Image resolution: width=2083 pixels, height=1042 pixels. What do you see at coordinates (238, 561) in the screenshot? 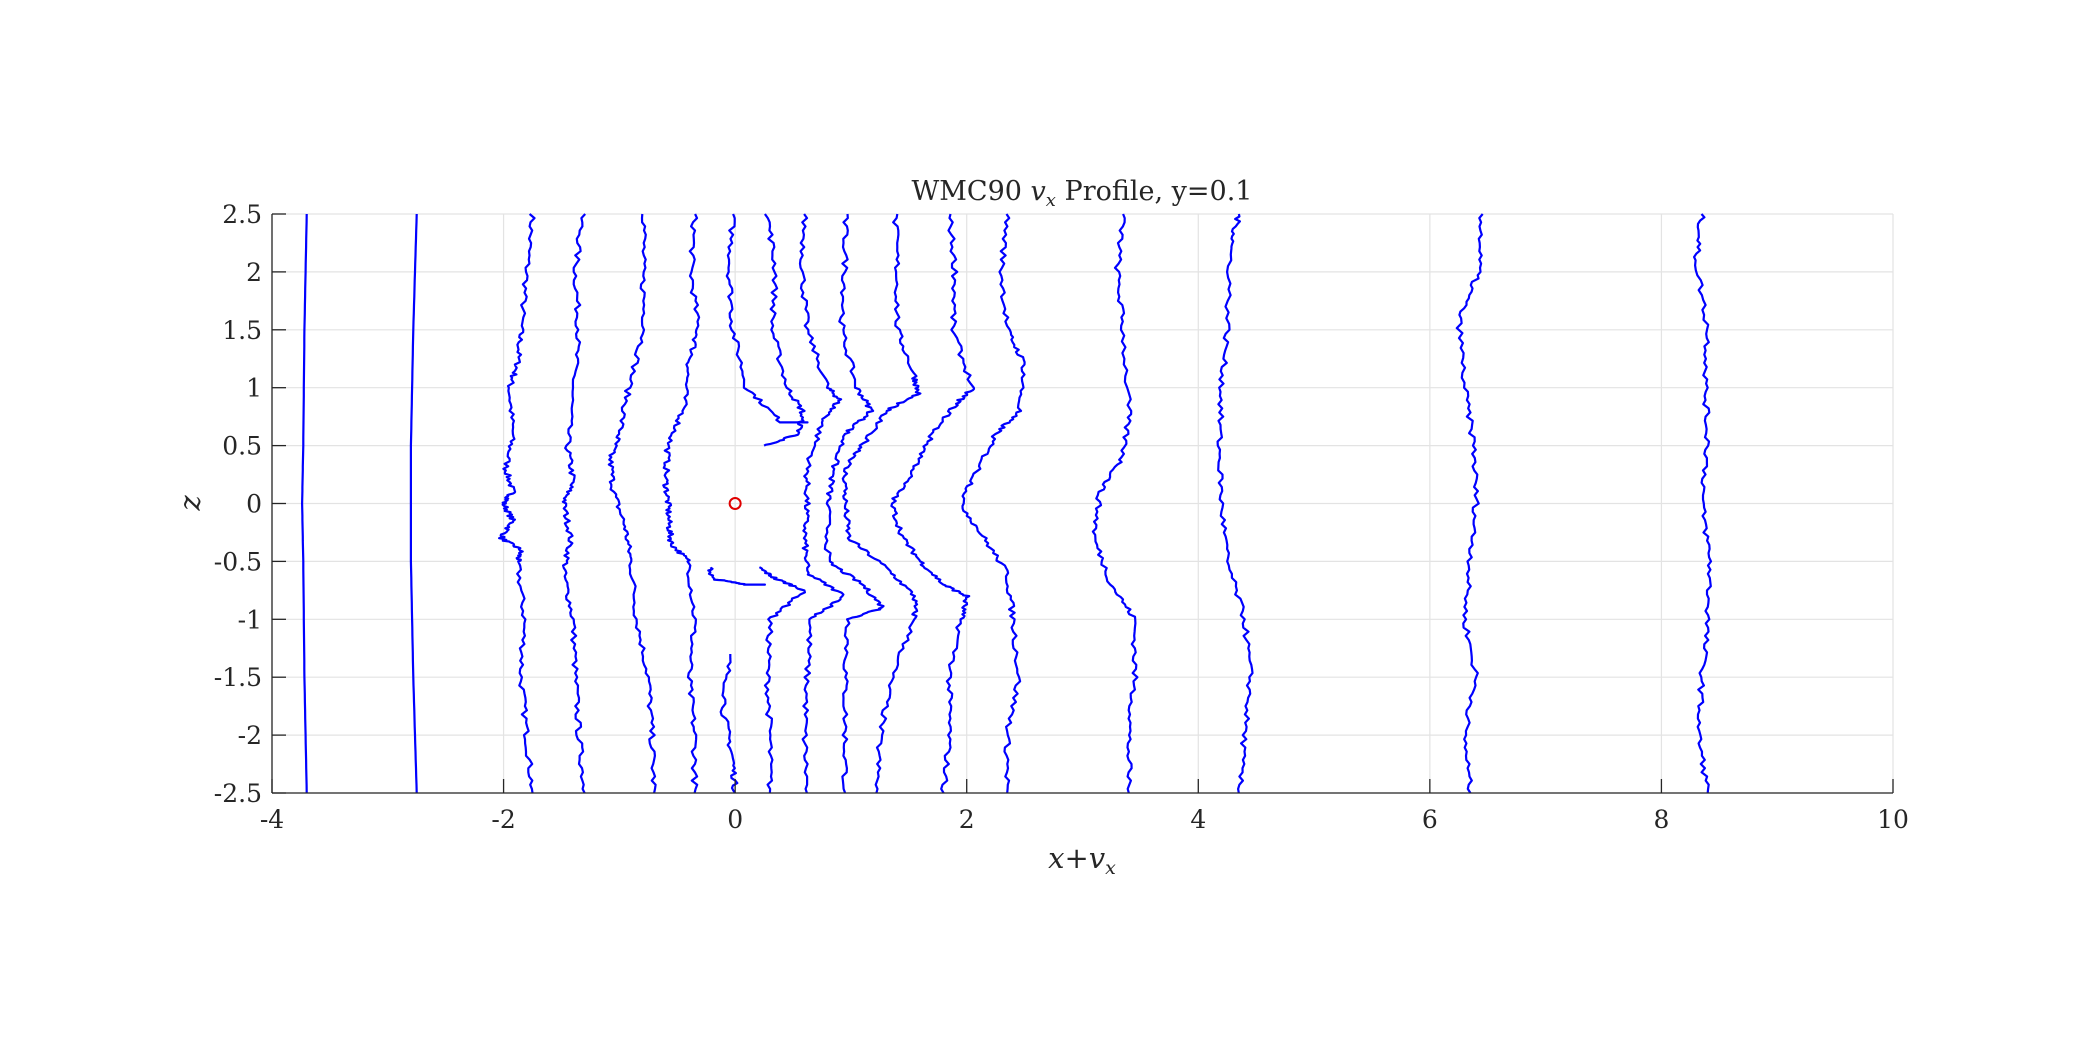
I see `y-tick-label: -0.5` at bounding box center [238, 561].